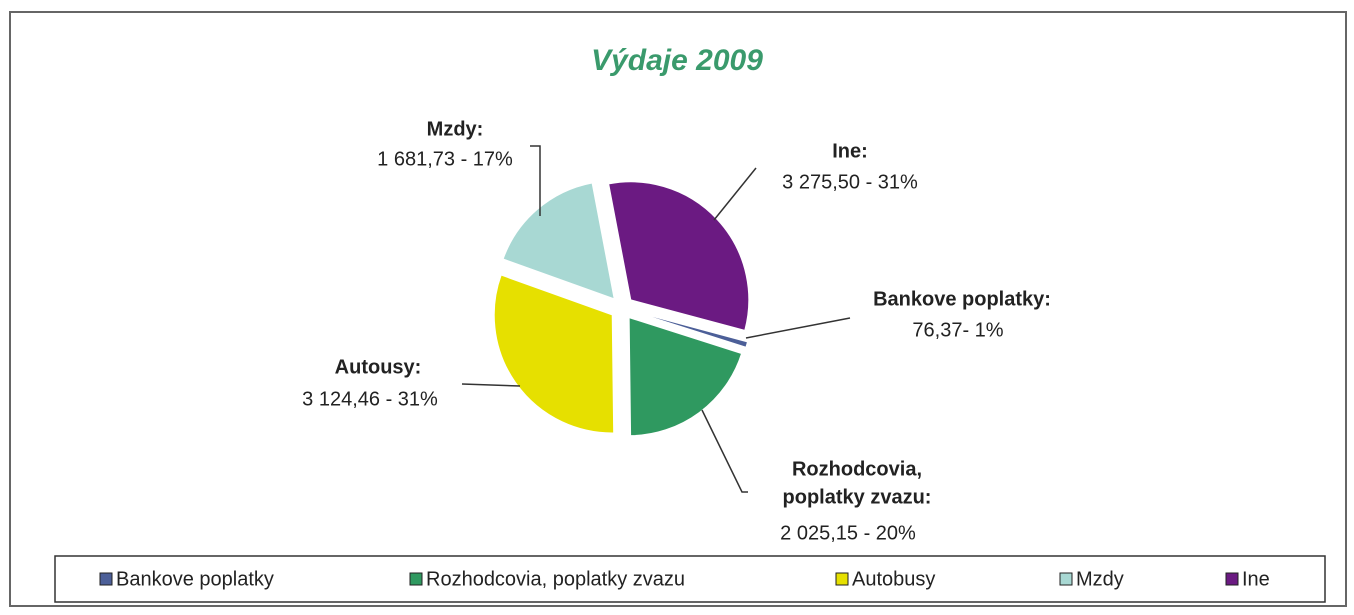 The image size is (1354, 615). Describe the element at coordinates (1256, 579) in the screenshot. I see `legend-label: Ine` at that location.